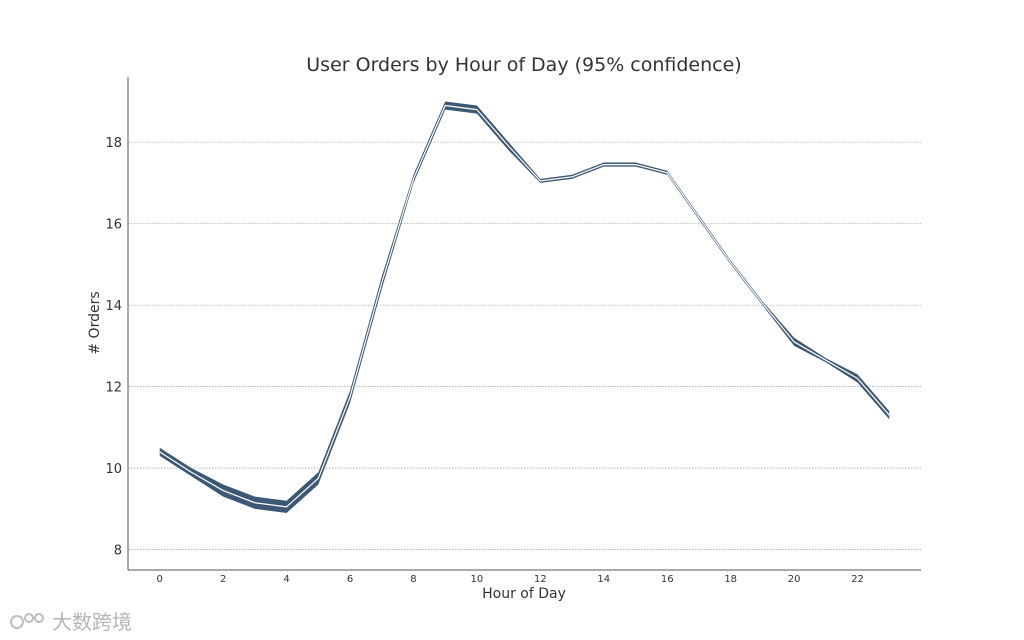 This screenshot has width=1024, height=640. What do you see at coordinates (603, 579) in the screenshot?
I see `x-tick-label: 14` at bounding box center [603, 579].